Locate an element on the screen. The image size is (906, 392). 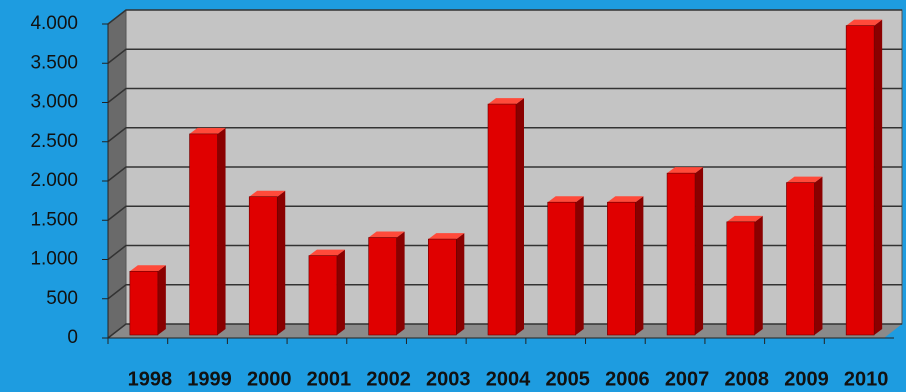
x-tick-label: 2010 is located at coordinates (866, 379).